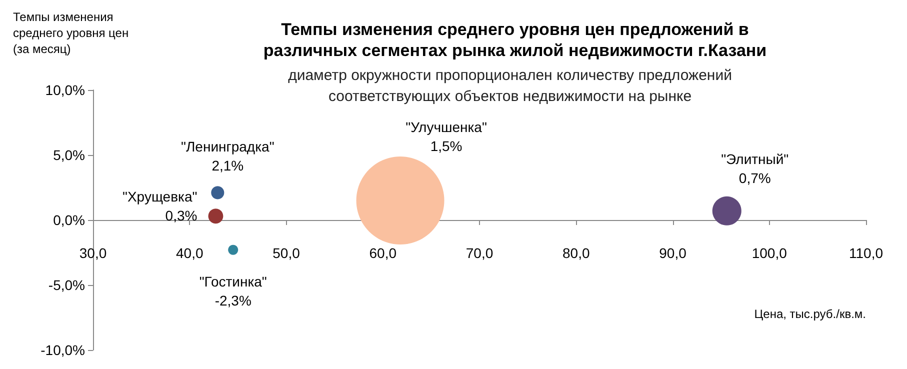 The image size is (907, 369). What do you see at coordinates (69, 155) in the screenshot?
I see `y-tick-label: 5,0%` at bounding box center [69, 155].